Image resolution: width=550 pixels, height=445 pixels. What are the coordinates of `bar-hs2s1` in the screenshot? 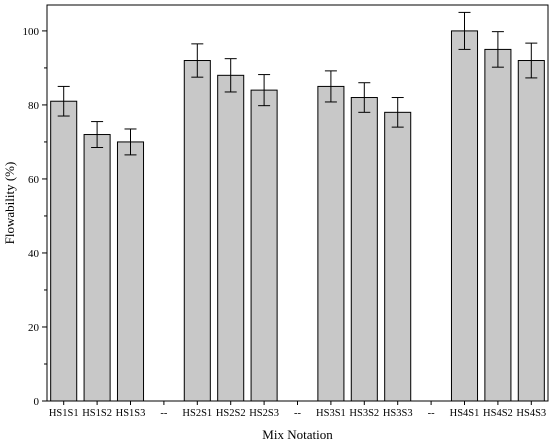 It's located at (197, 231).